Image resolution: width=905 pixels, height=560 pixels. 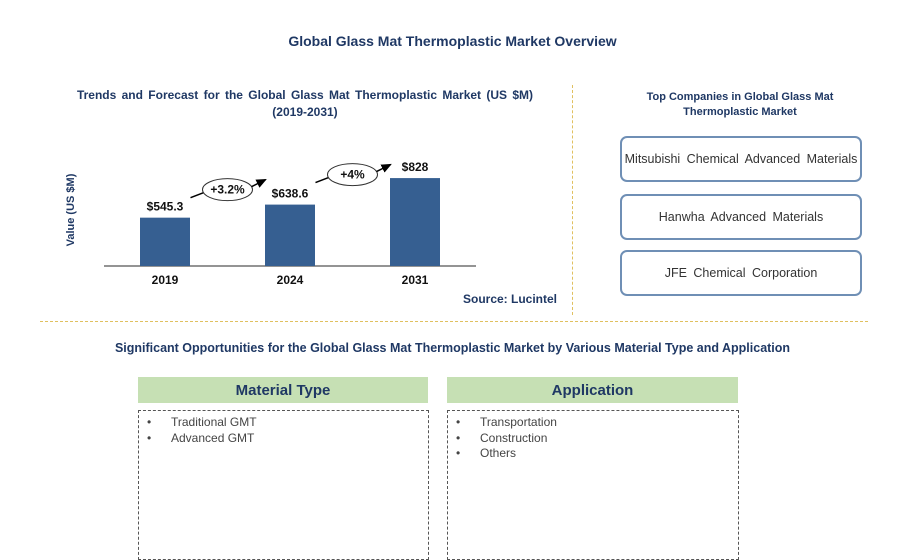 I want to click on bar-2024, so click(x=290, y=235).